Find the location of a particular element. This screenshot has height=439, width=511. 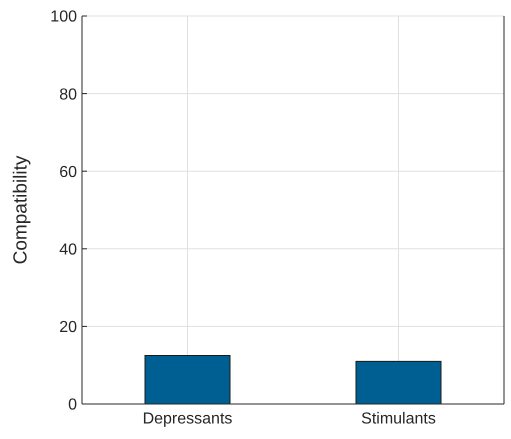

y-tick-label: 100 is located at coordinates (64, 17).